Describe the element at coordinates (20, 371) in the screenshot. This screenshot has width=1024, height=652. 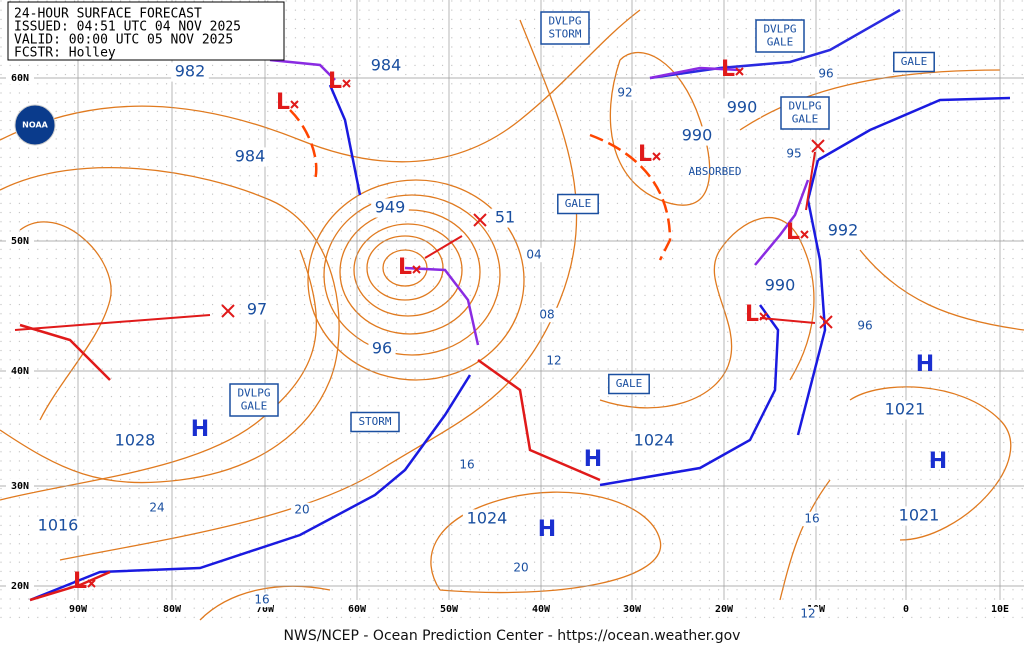
I see `latitude-label: 40N` at that location.